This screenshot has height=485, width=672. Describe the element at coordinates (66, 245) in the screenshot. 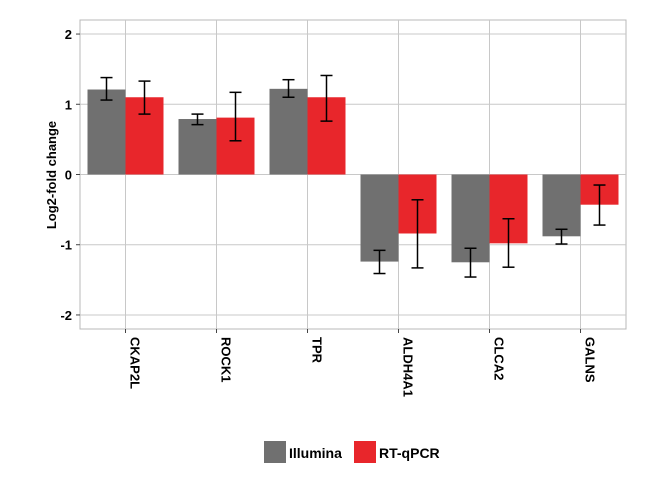

I see `y-tick-label: -1` at that location.